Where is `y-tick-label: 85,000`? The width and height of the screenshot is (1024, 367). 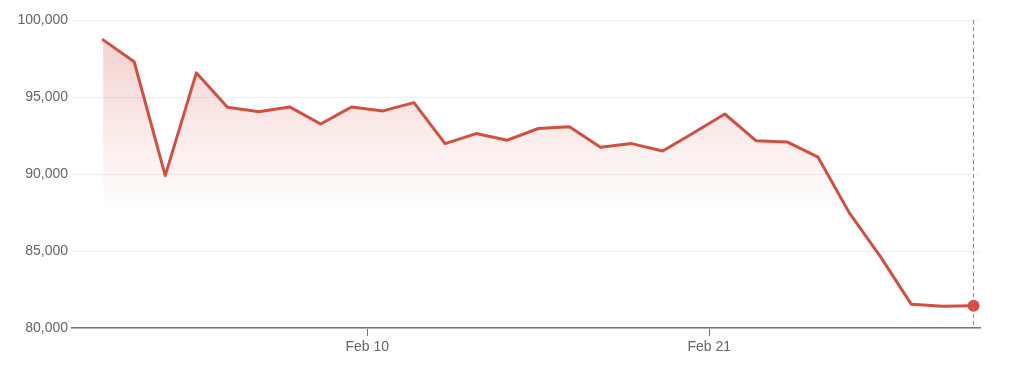 y-tick-label: 85,000 is located at coordinates (47, 250).